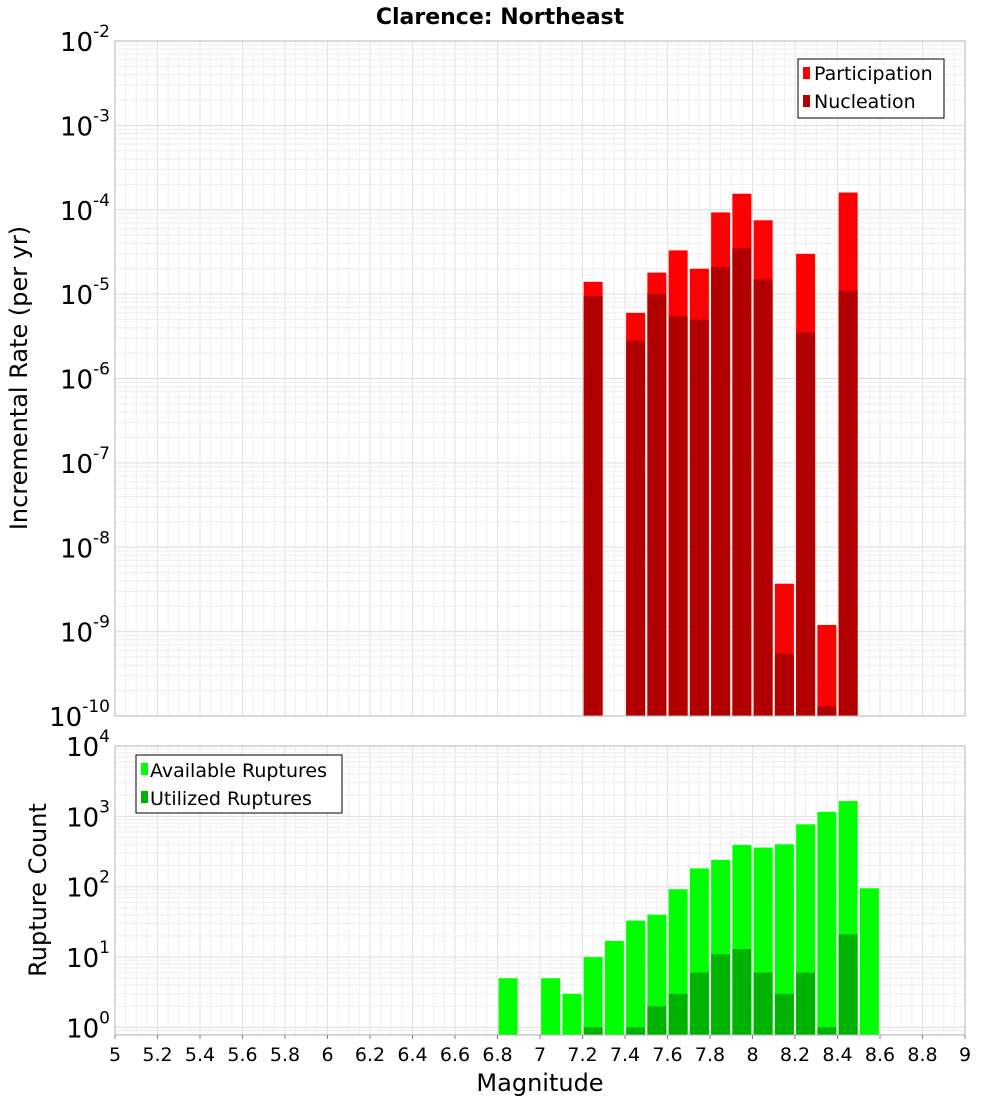 The width and height of the screenshot is (1000, 1100). I want to click on x-tick-label: 7.6, so click(667, 1055).